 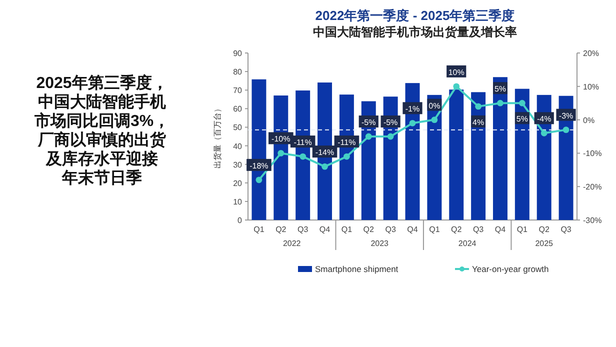 What do you see at coordinates (591, 53) in the screenshot?
I see `y2-tick-label: 20%` at bounding box center [591, 53].